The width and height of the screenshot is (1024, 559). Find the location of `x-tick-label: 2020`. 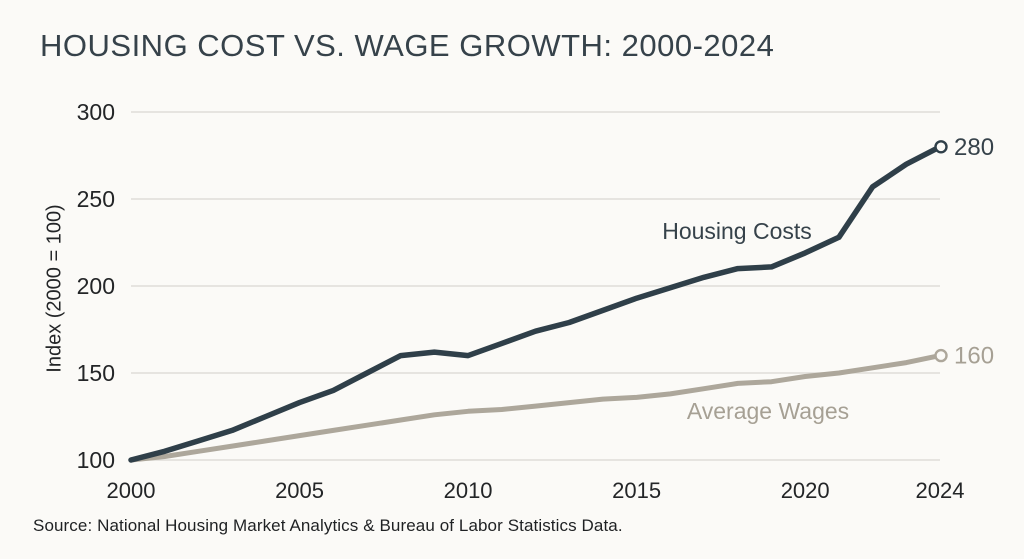

x-tick-label: 2020 is located at coordinates (805, 490).